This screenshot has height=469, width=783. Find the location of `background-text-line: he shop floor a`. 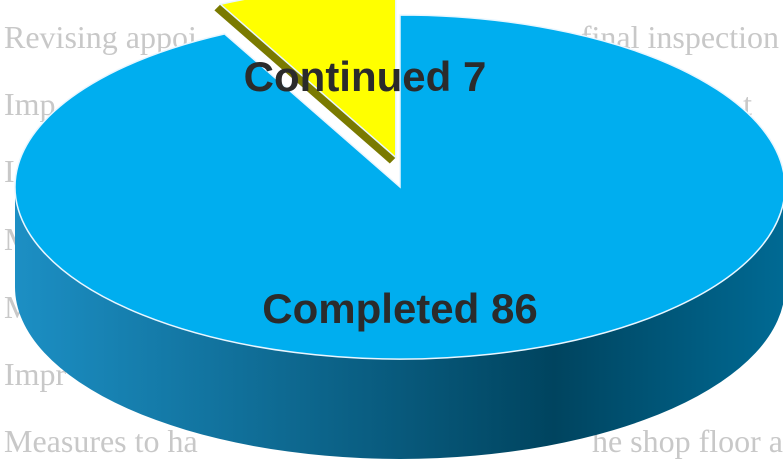

background-text-line: he shop floor a is located at coordinates (687, 441).